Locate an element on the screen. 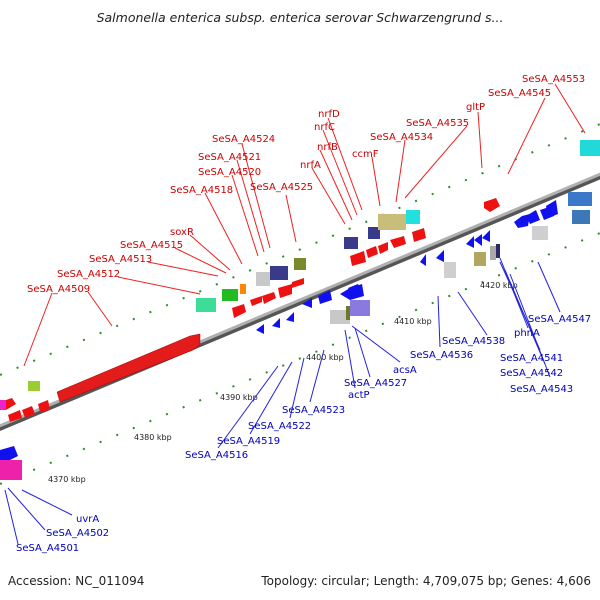 The image size is (600, 600). gene-label: SeSA_A4547 is located at coordinates (559, 319).